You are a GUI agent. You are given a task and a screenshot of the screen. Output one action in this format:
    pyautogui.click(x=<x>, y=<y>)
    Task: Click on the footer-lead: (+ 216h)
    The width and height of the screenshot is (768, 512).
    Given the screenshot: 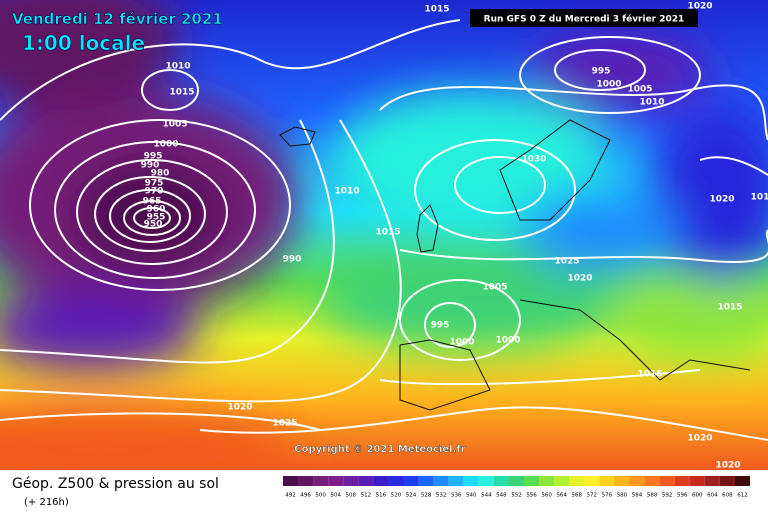 What is the action you would take?
    pyautogui.click(x=46, y=502)
    